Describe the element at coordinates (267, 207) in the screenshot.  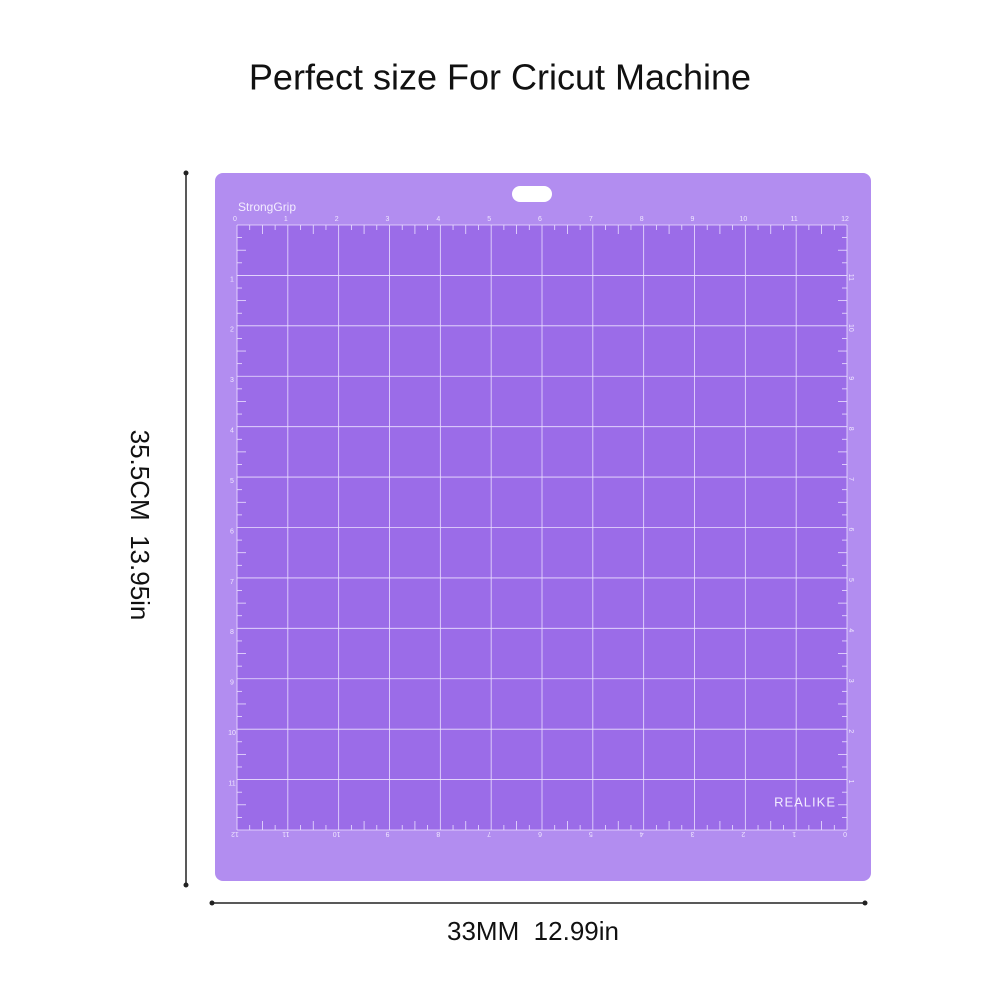
I see `brand-top: StrongGrip` at that location.